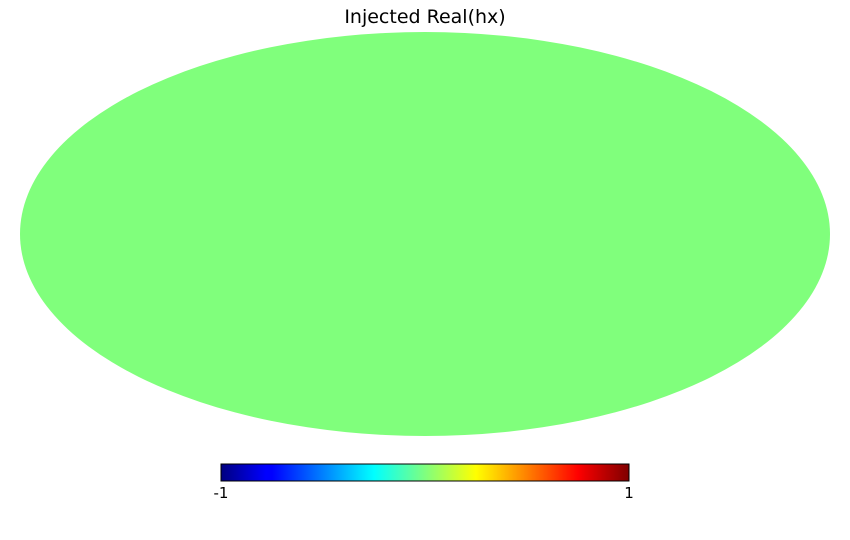 This screenshot has height=540, width=850. I want to click on colorbar-max-label: 1, so click(629, 493).